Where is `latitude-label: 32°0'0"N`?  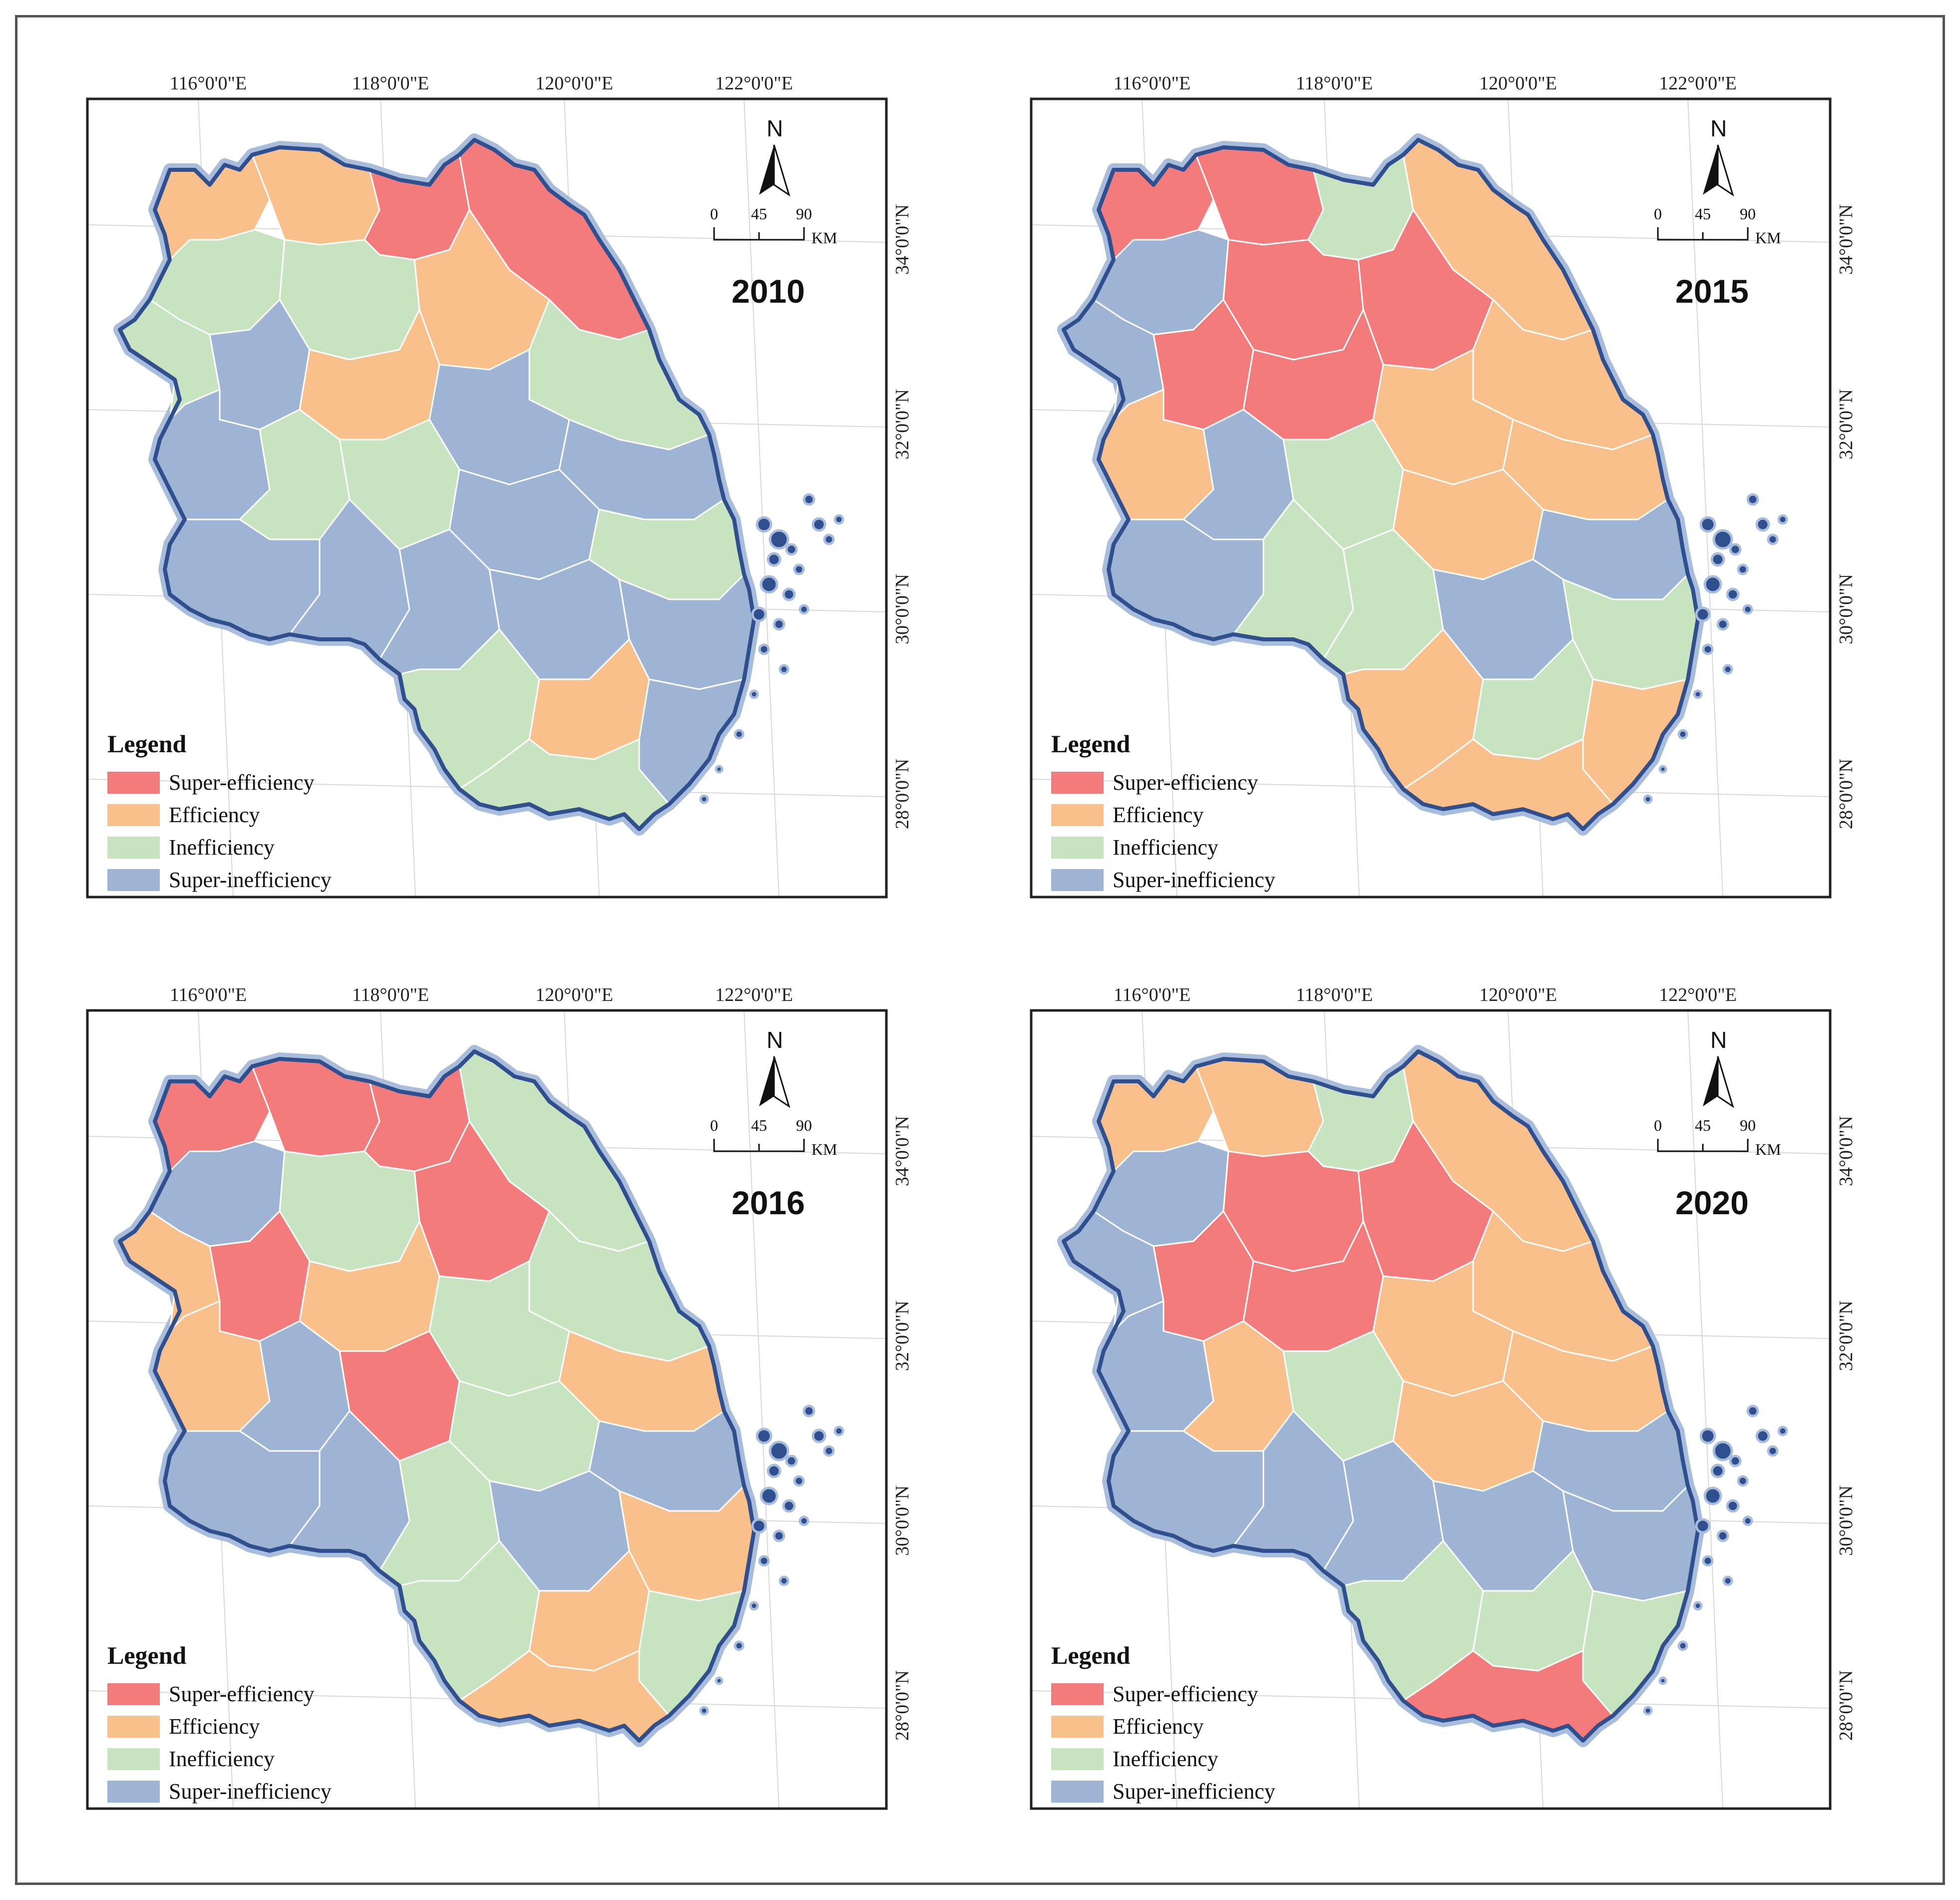 latitude-label: 32°0'0"N is located at coordinates (1846, 1336).